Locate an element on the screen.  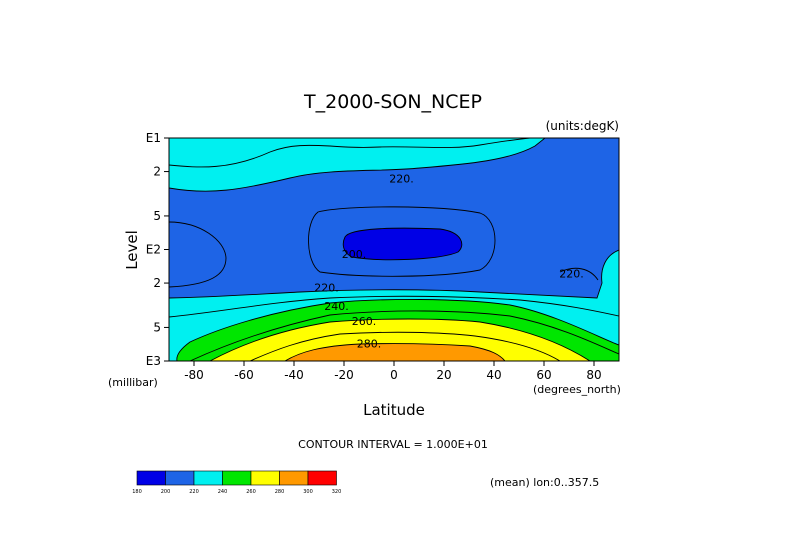
y-axis-title: Level is located at coordinates (132, 250).